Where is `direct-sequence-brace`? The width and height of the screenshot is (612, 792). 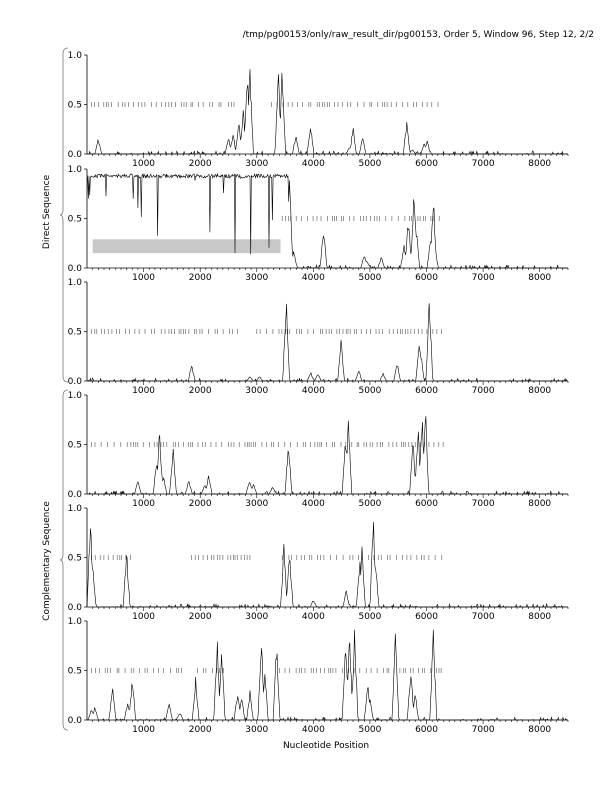 direct-sequence-brace is located at coordinates (64, 215).